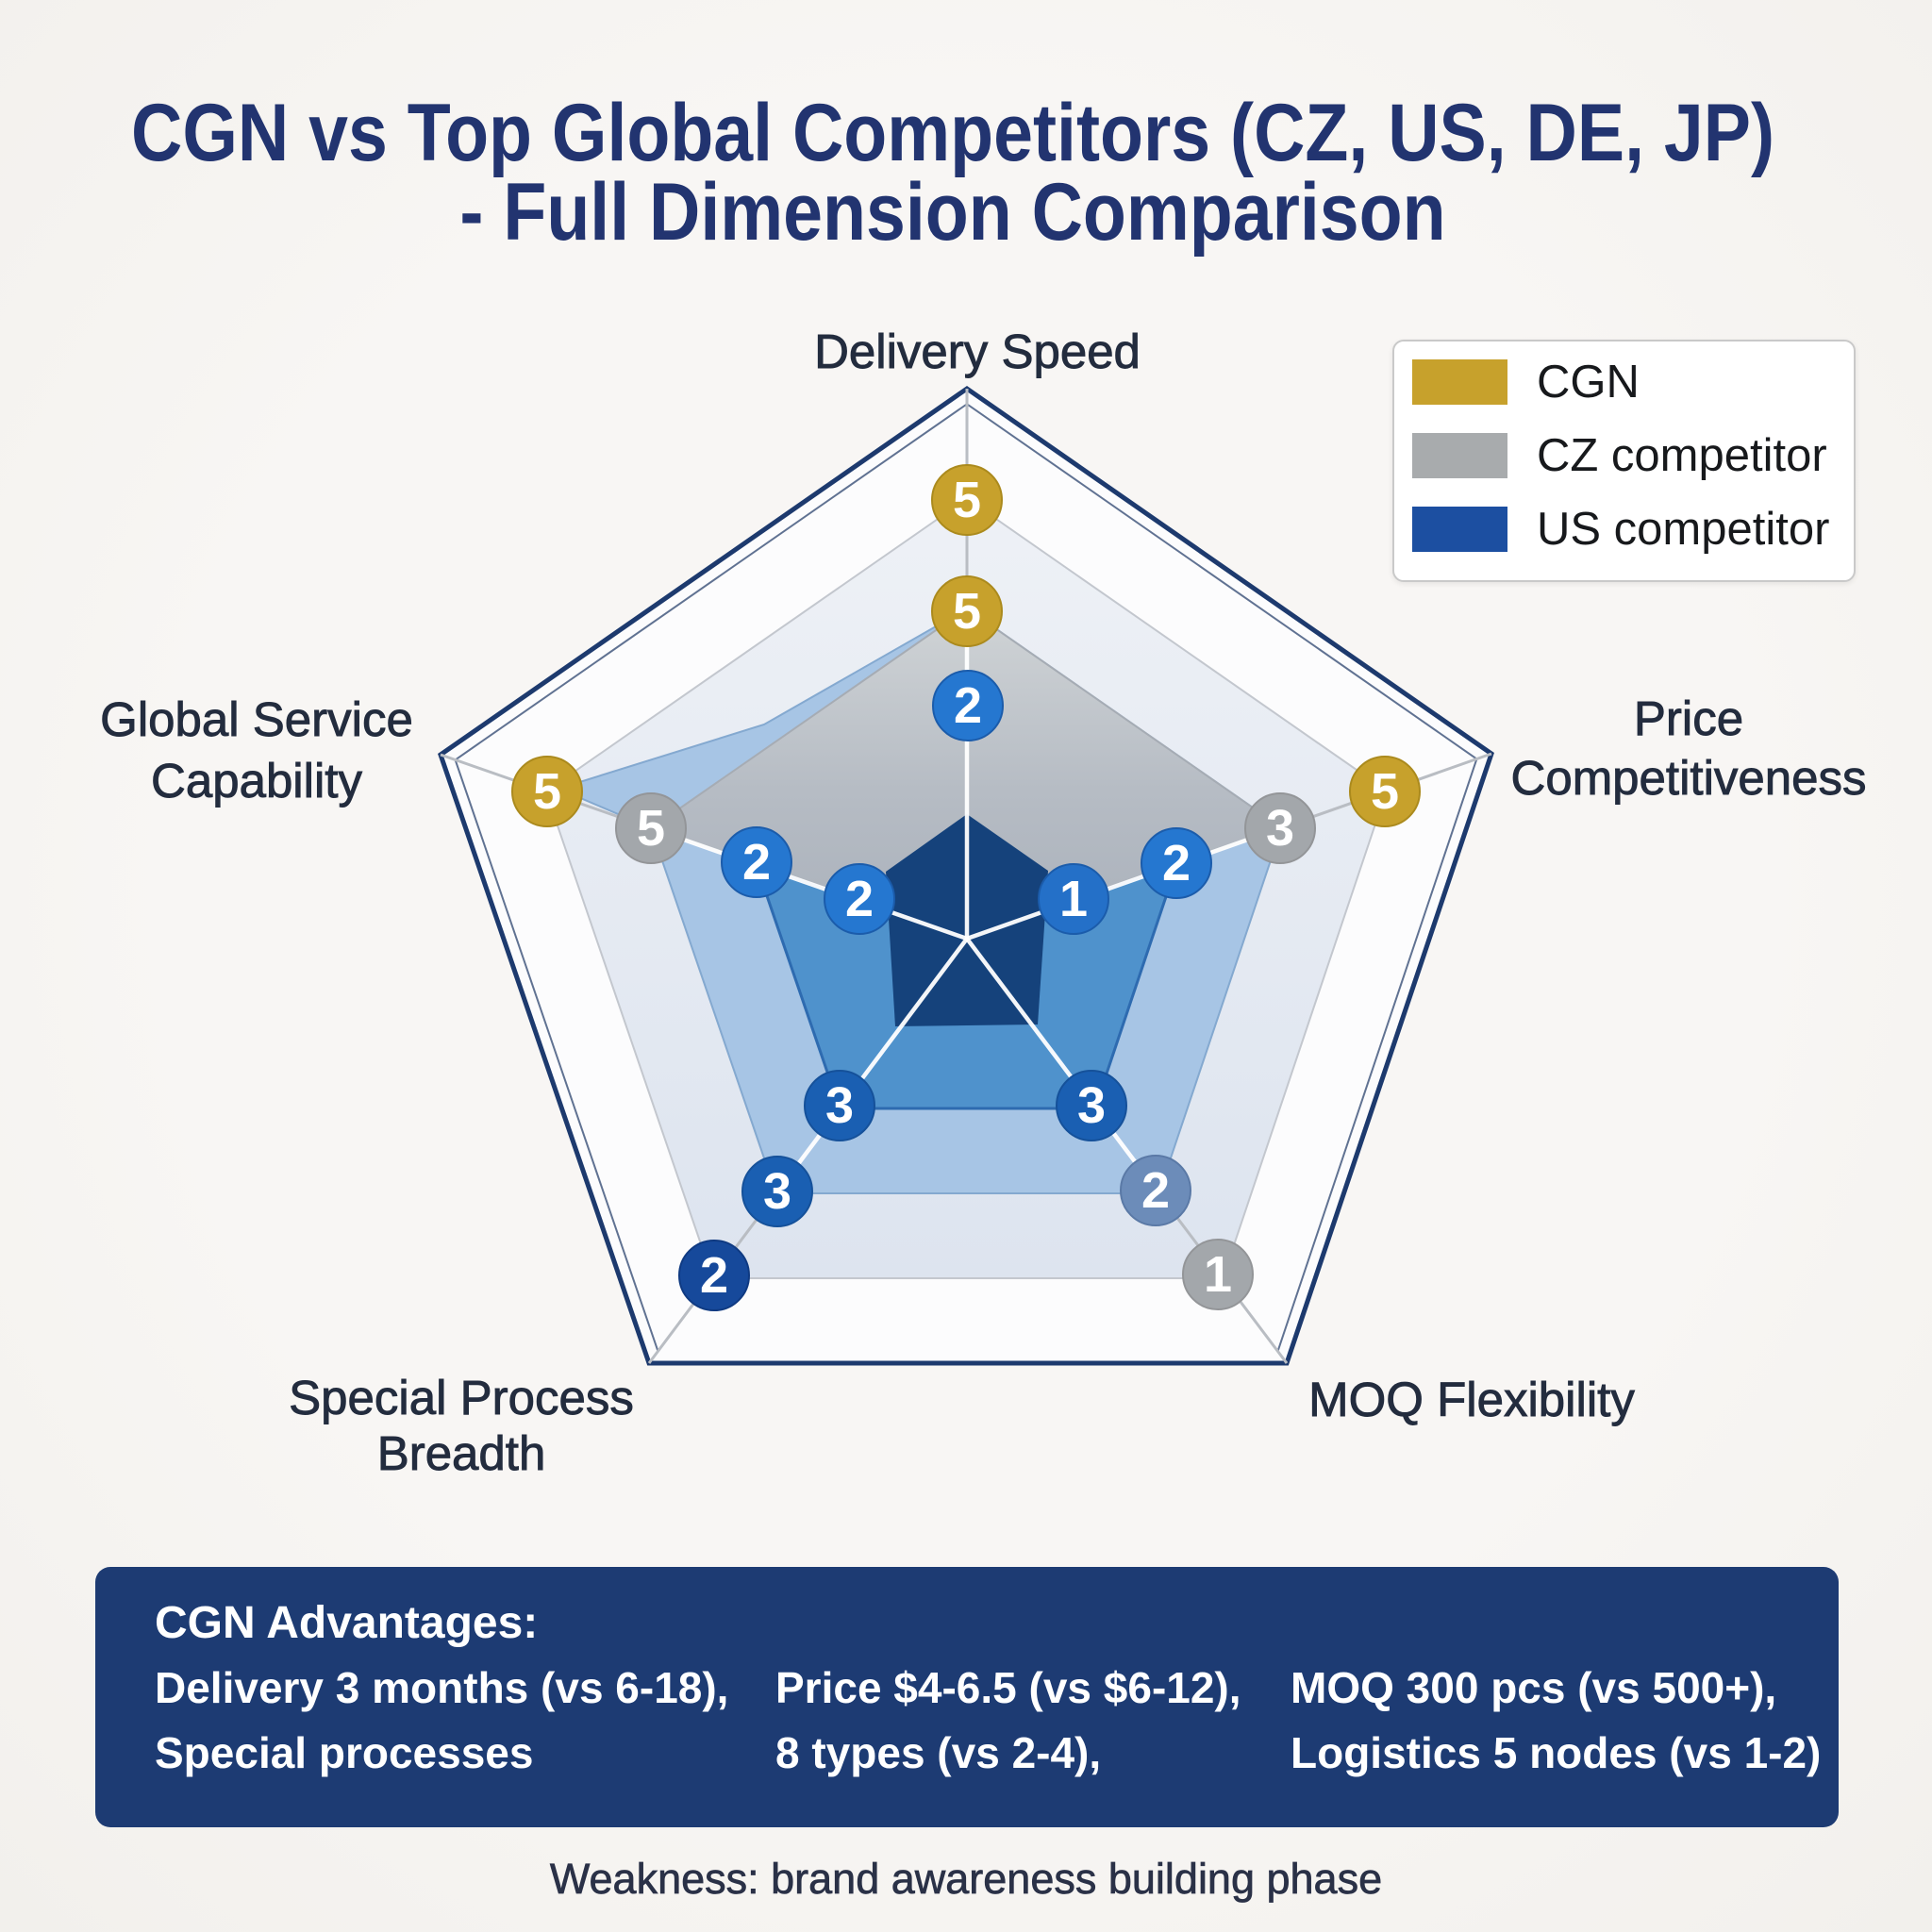  What do you see at coordinates (256, 719) in the screenshot?
I see `svg-text: Global Service` at bounding box center [256, 719].